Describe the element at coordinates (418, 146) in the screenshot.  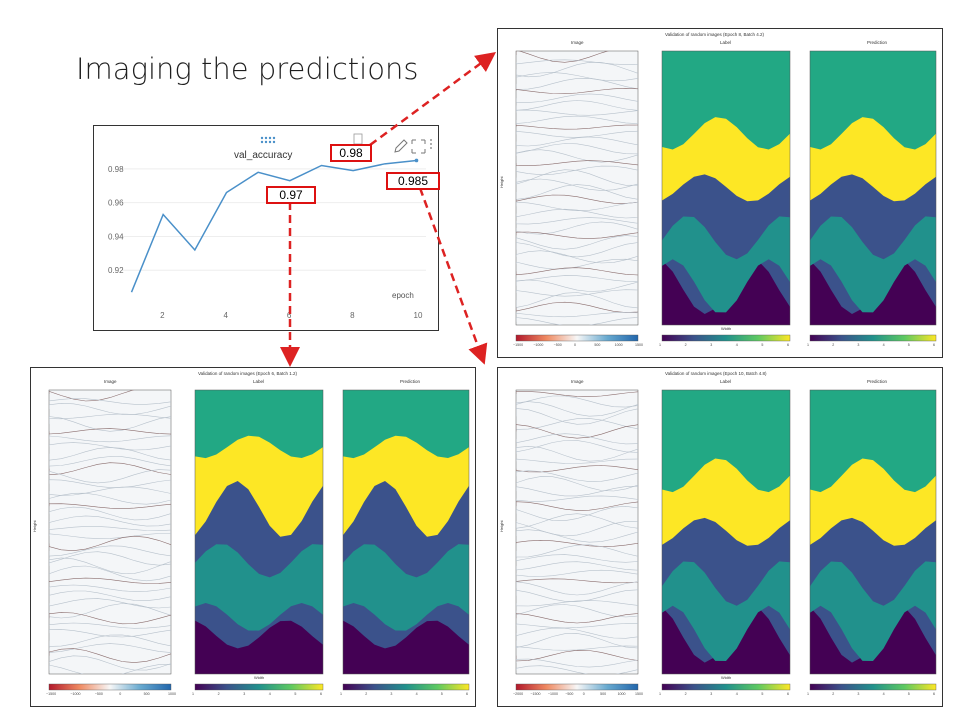
I see `fullscreen-icon` at that location.